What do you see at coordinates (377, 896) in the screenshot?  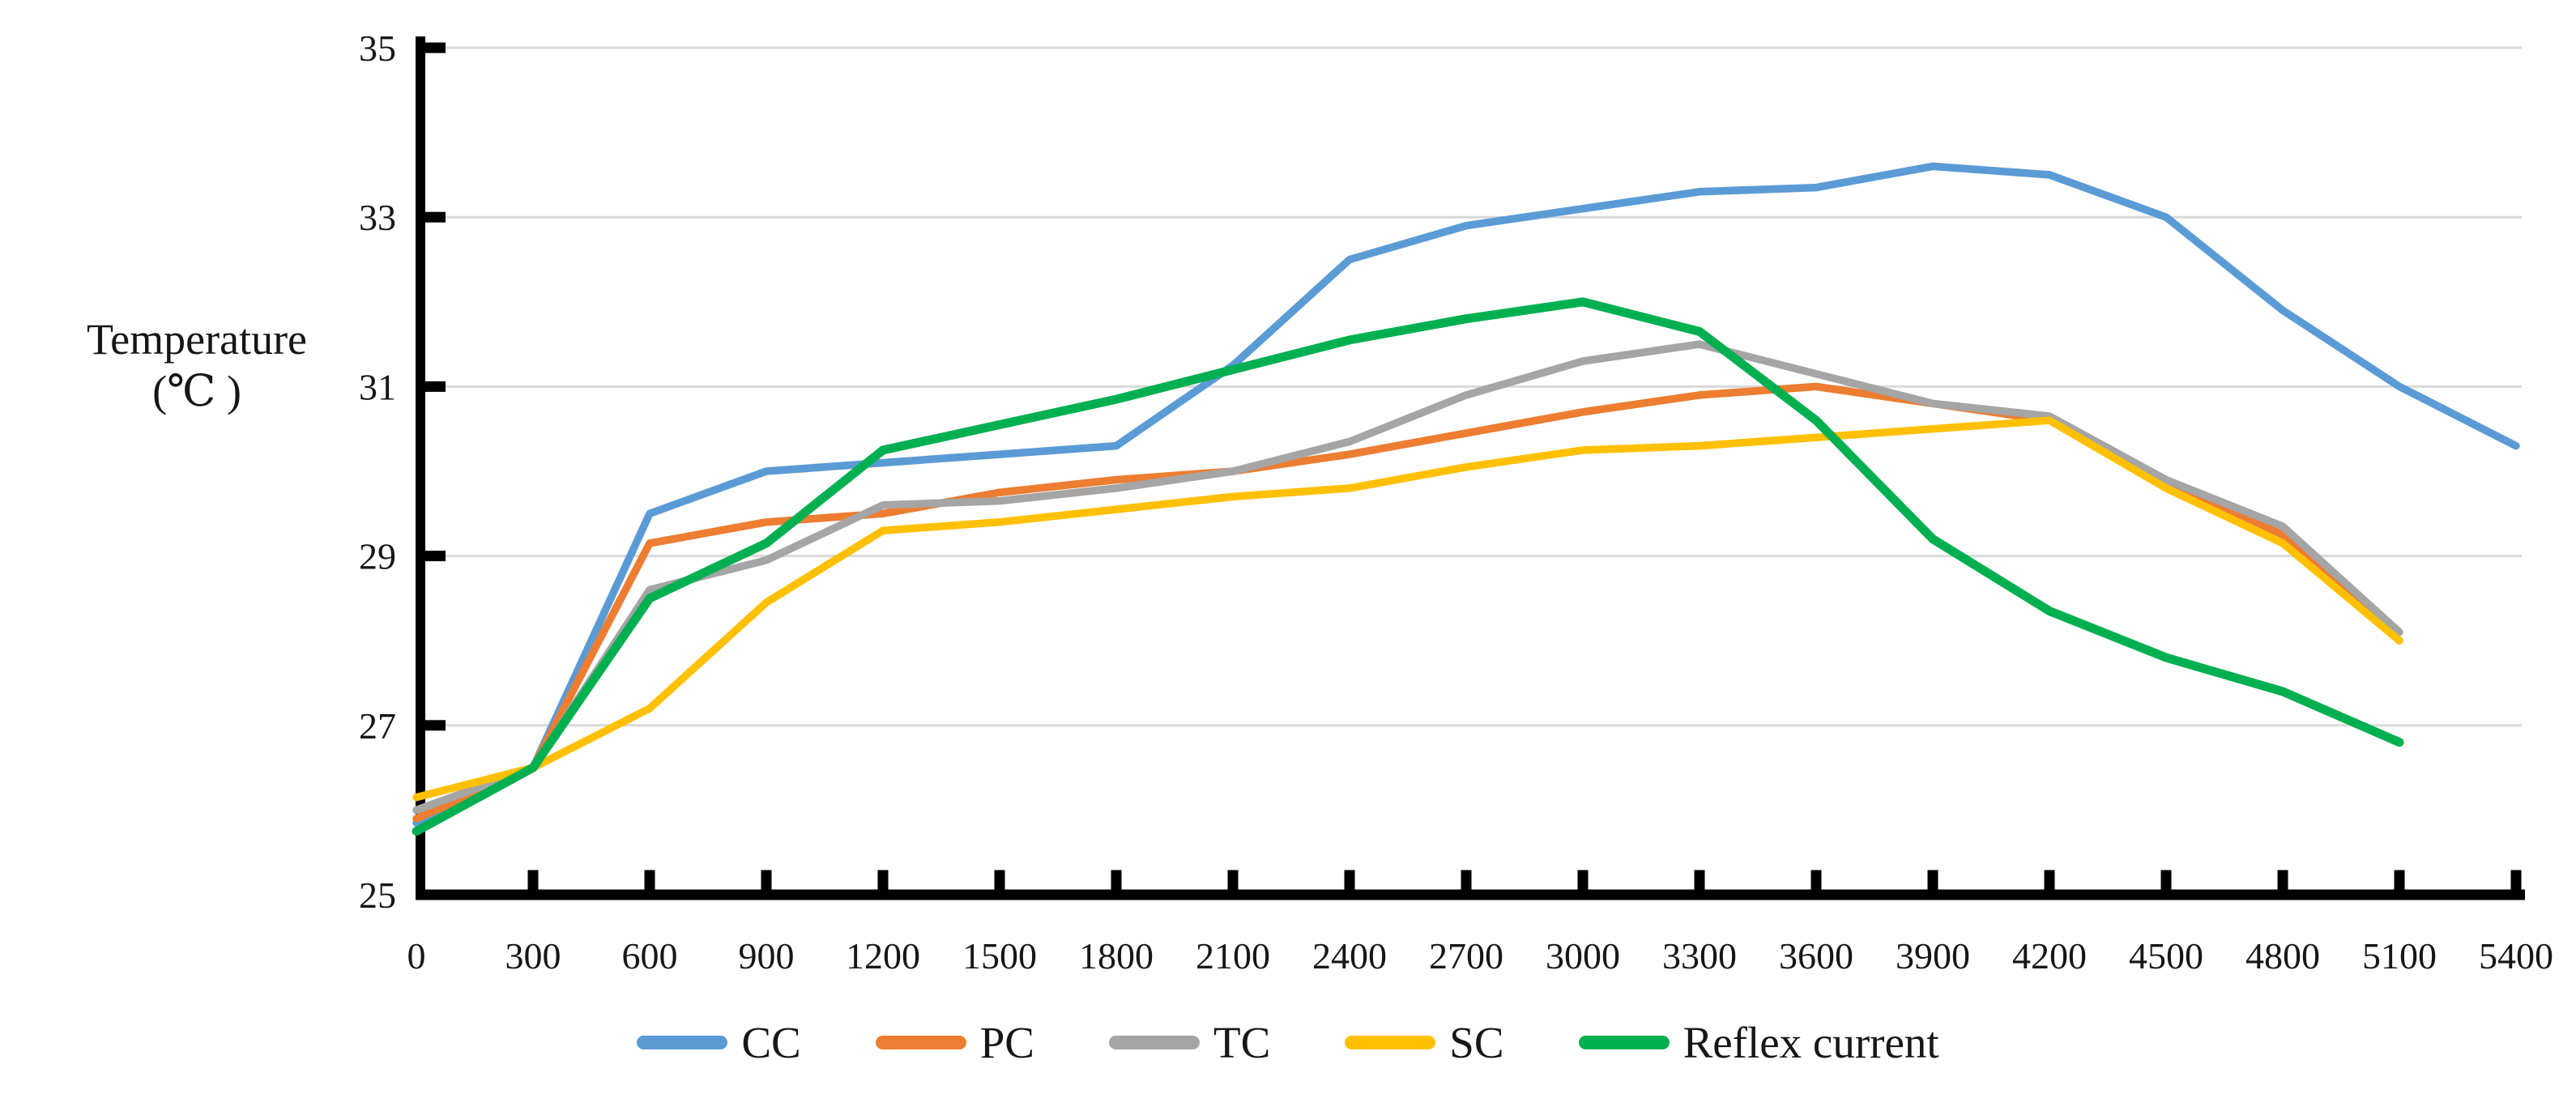 I see `y-tick-label: 25` at bounding box center [377, 896].